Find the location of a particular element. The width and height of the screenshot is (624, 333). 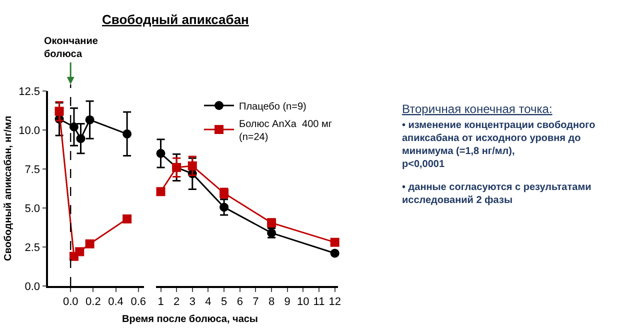

x-tick-label: 0.0 is located at coordinates (70, 302).